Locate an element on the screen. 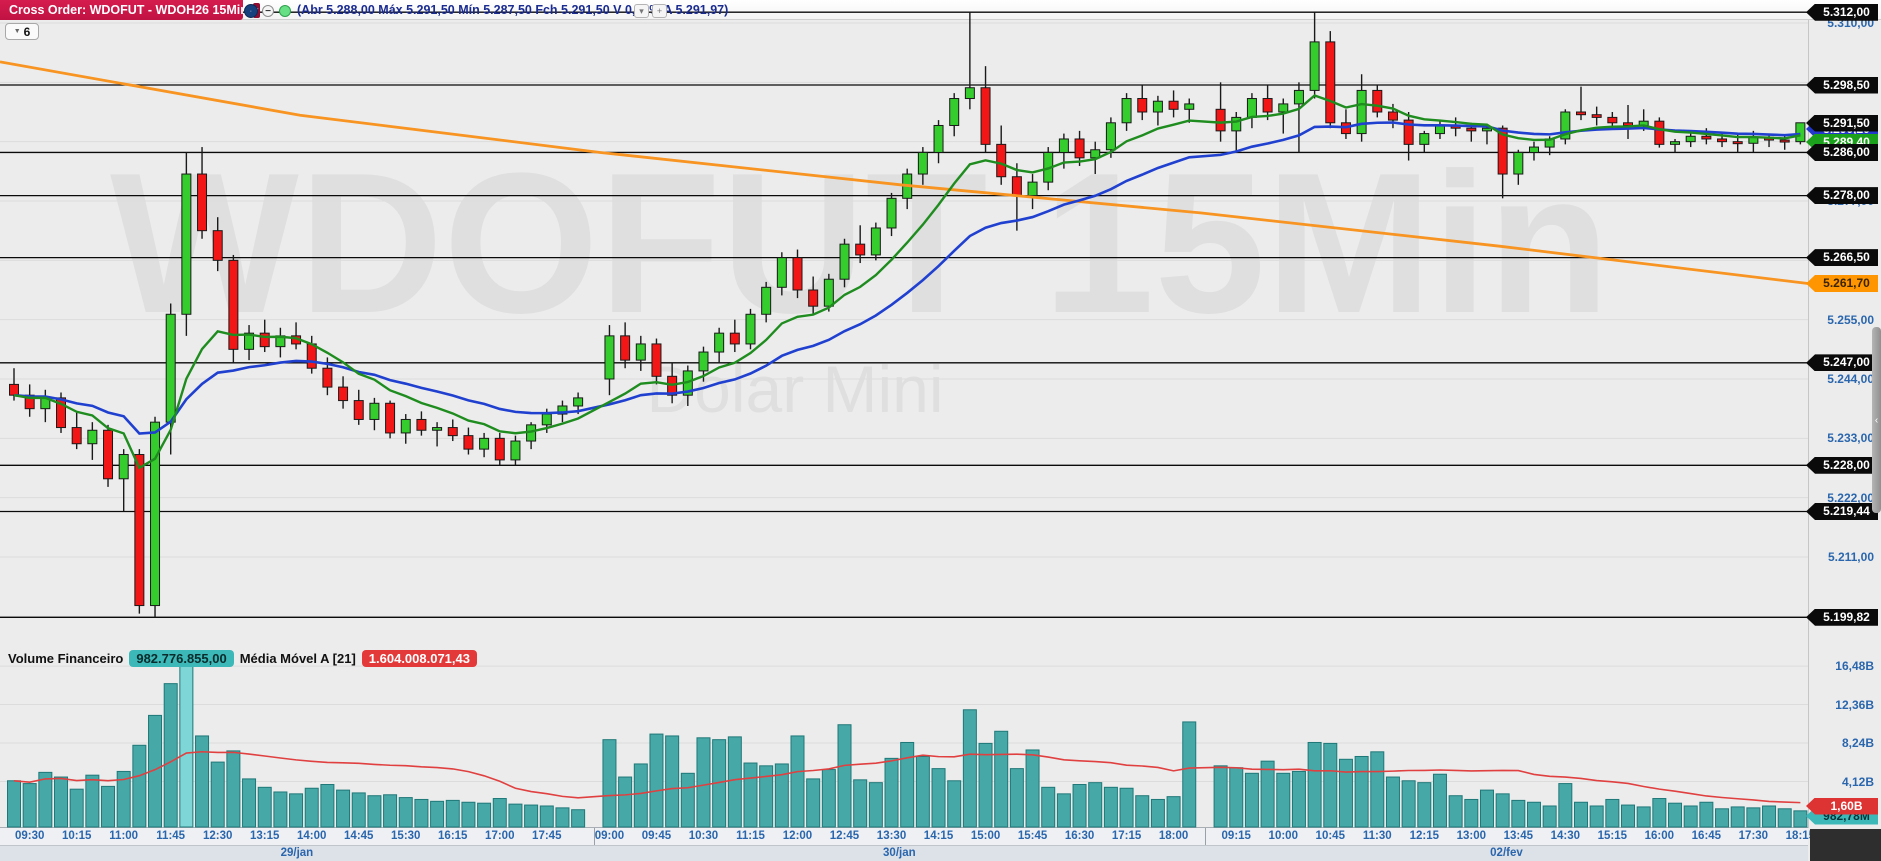 The image size is (1881, 861). volume-ma-value-badge: 1.604.008.071,43 is located at coordinates (419, 658).